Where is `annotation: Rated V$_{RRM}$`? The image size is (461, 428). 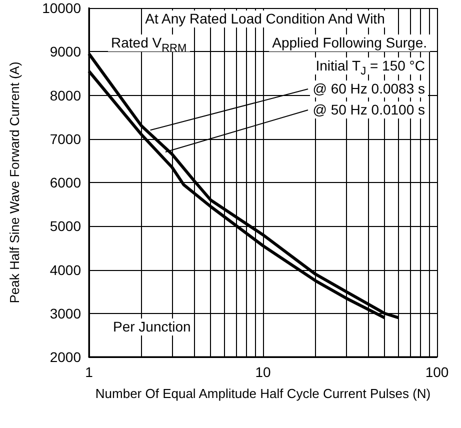
annotation: Rated V$_{RRM}$ is located at coordinates (149, 44).